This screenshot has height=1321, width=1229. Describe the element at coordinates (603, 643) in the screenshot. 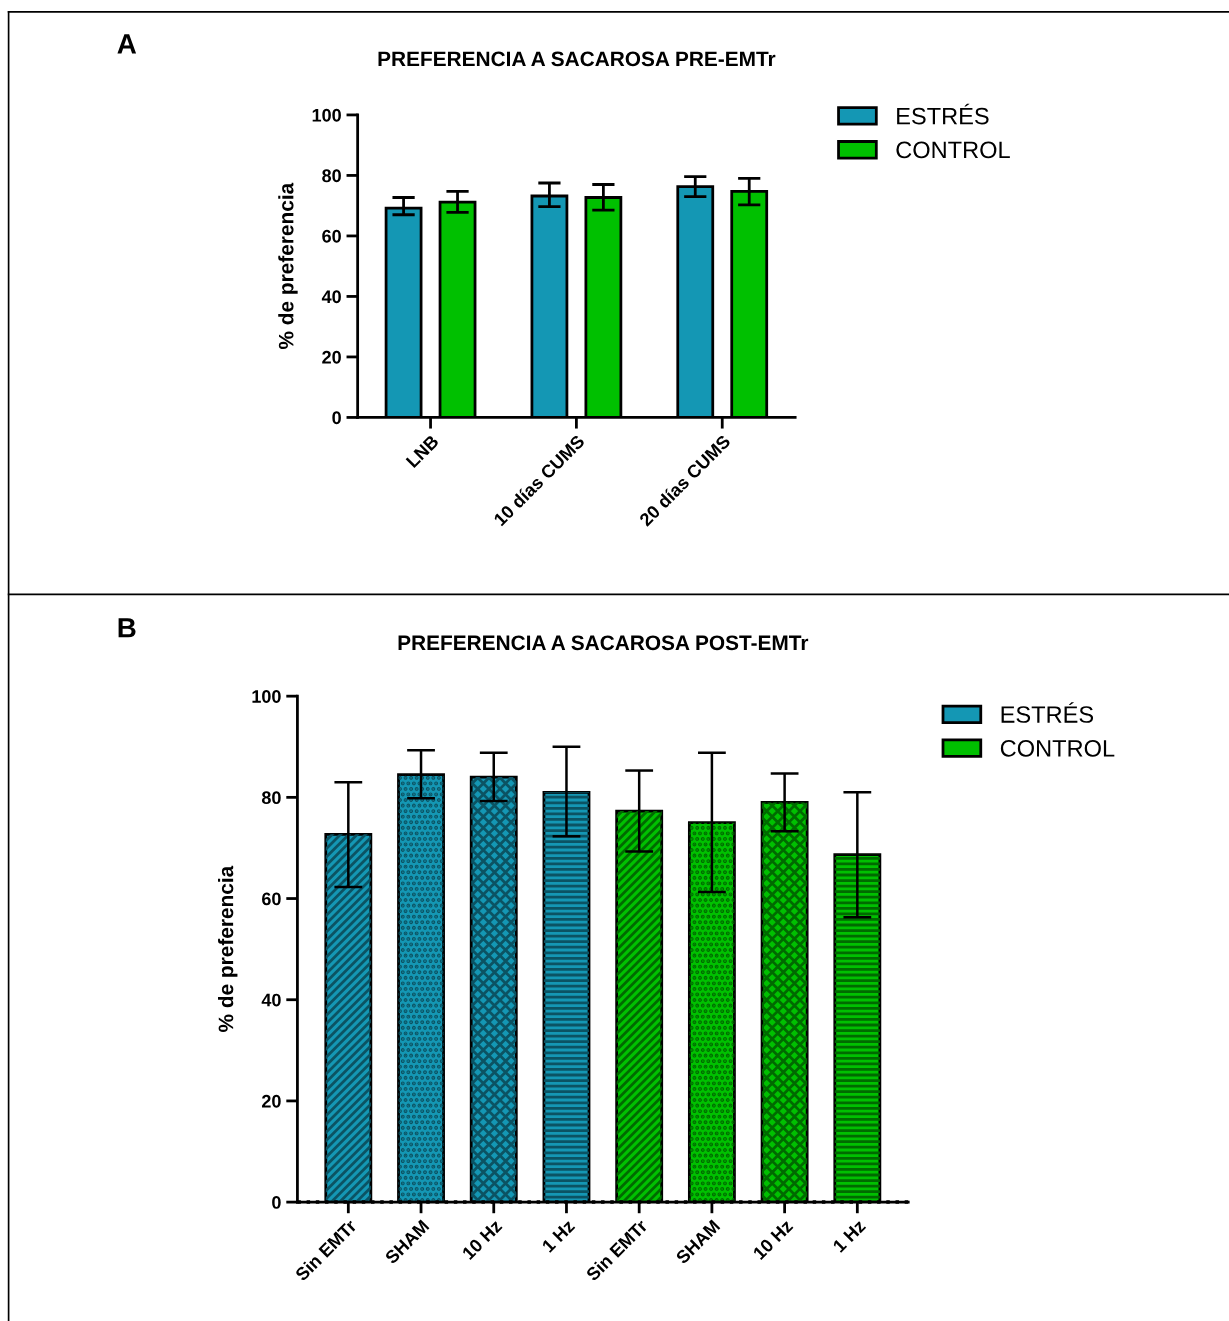

I see `chart-title: PREFERENCIA A SACAROSA POST-EMTr` at that location.